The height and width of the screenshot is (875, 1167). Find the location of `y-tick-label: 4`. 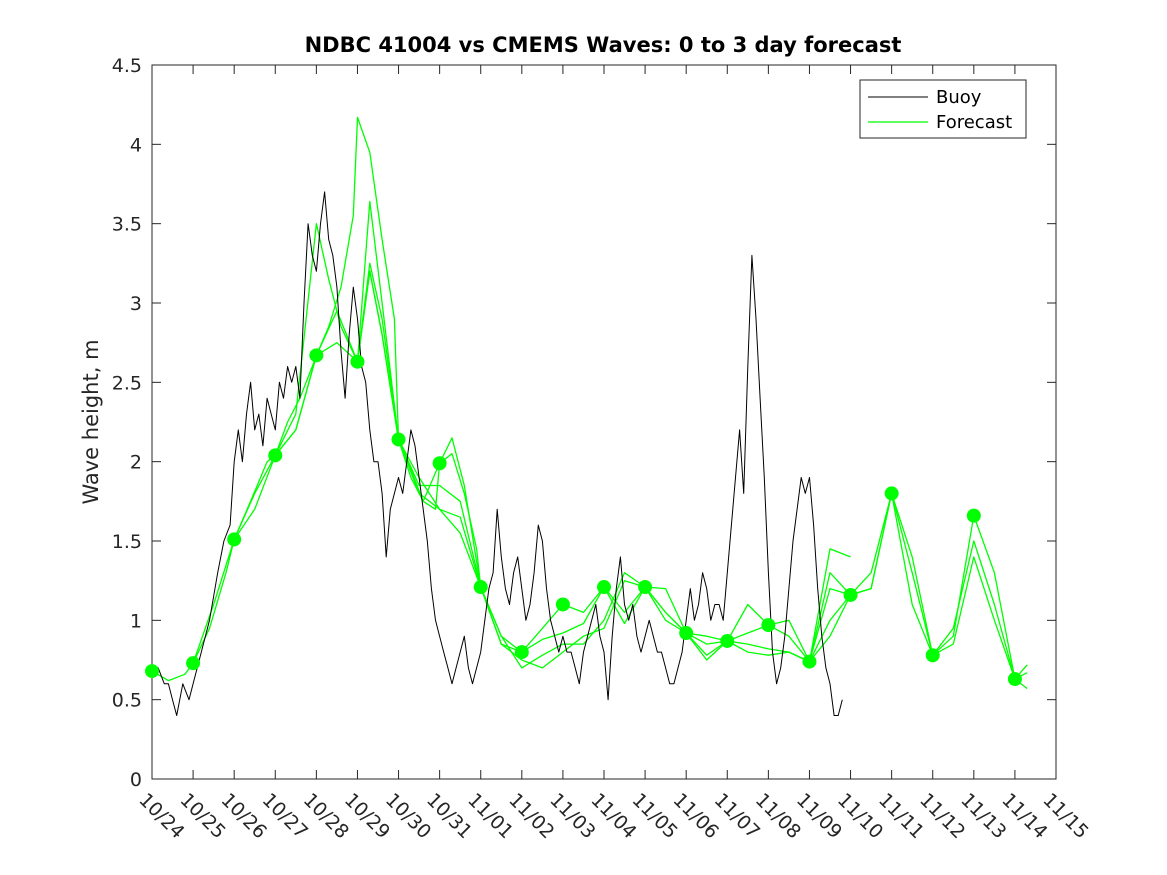

y-tick-label: 4 is located at coordinates (136, 145).